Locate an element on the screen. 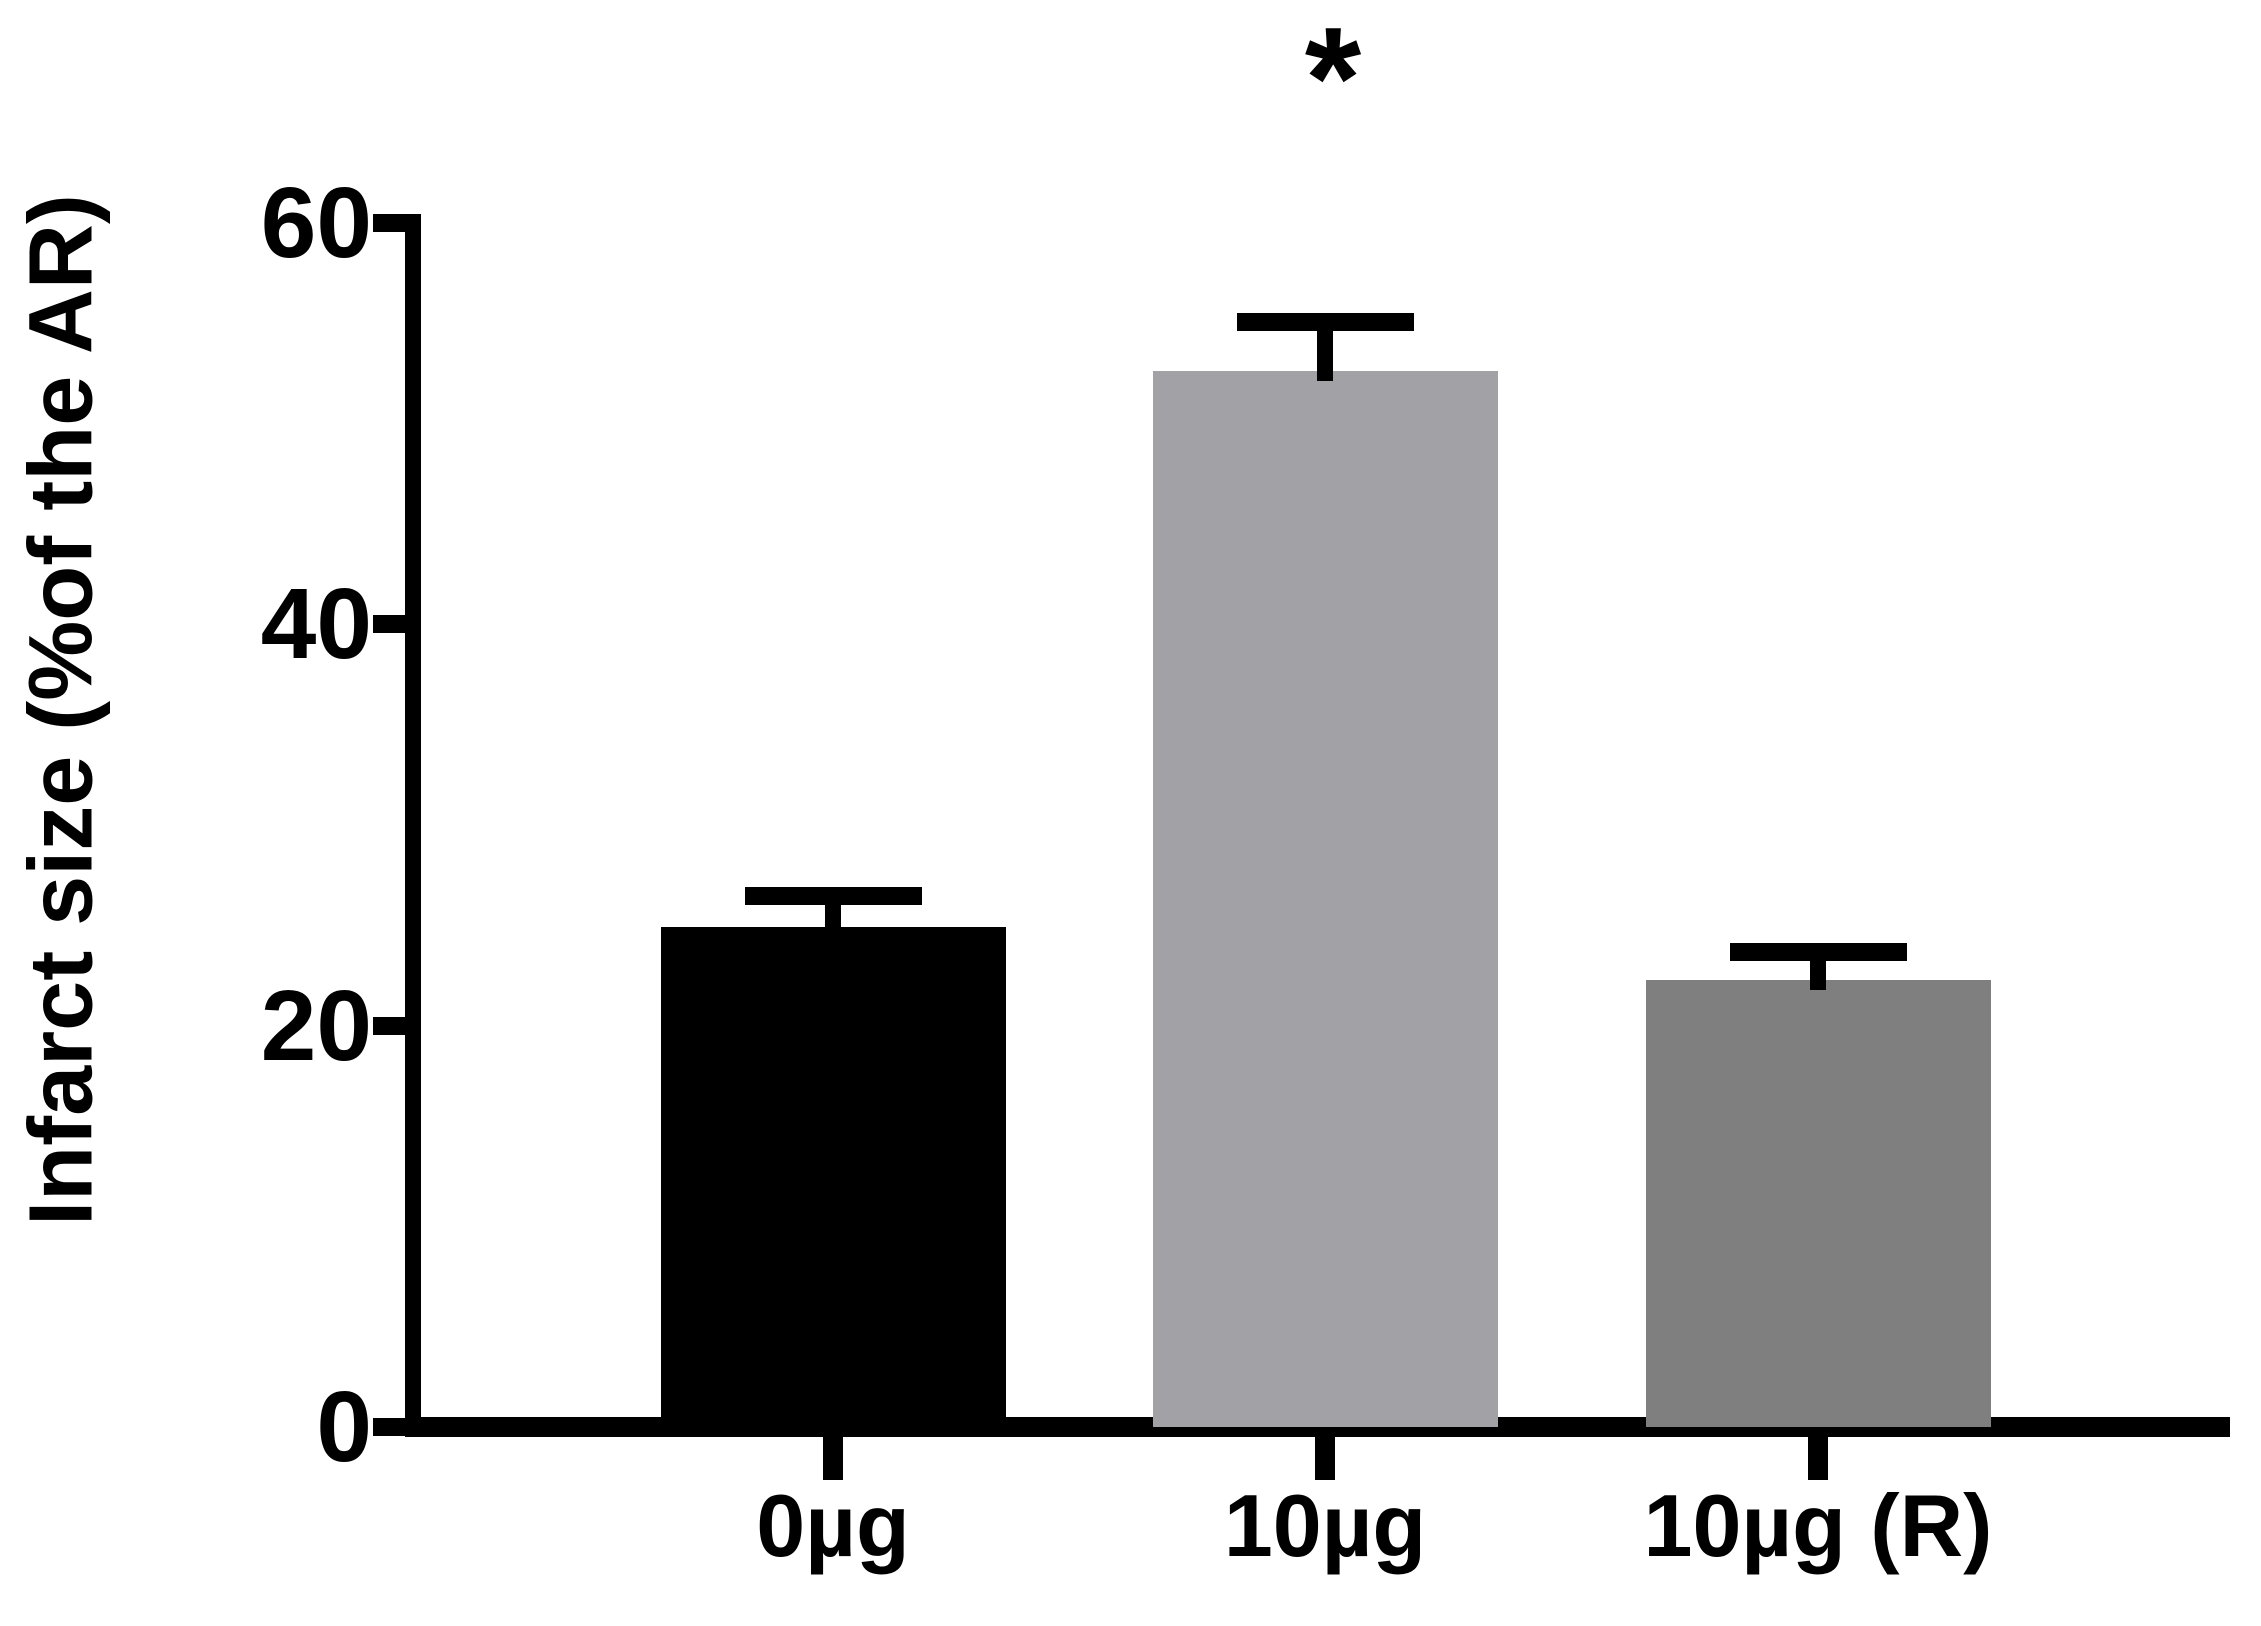 This screenshot has height=1626, width=2261. y-axis-line is located at coordinates (413, 825).